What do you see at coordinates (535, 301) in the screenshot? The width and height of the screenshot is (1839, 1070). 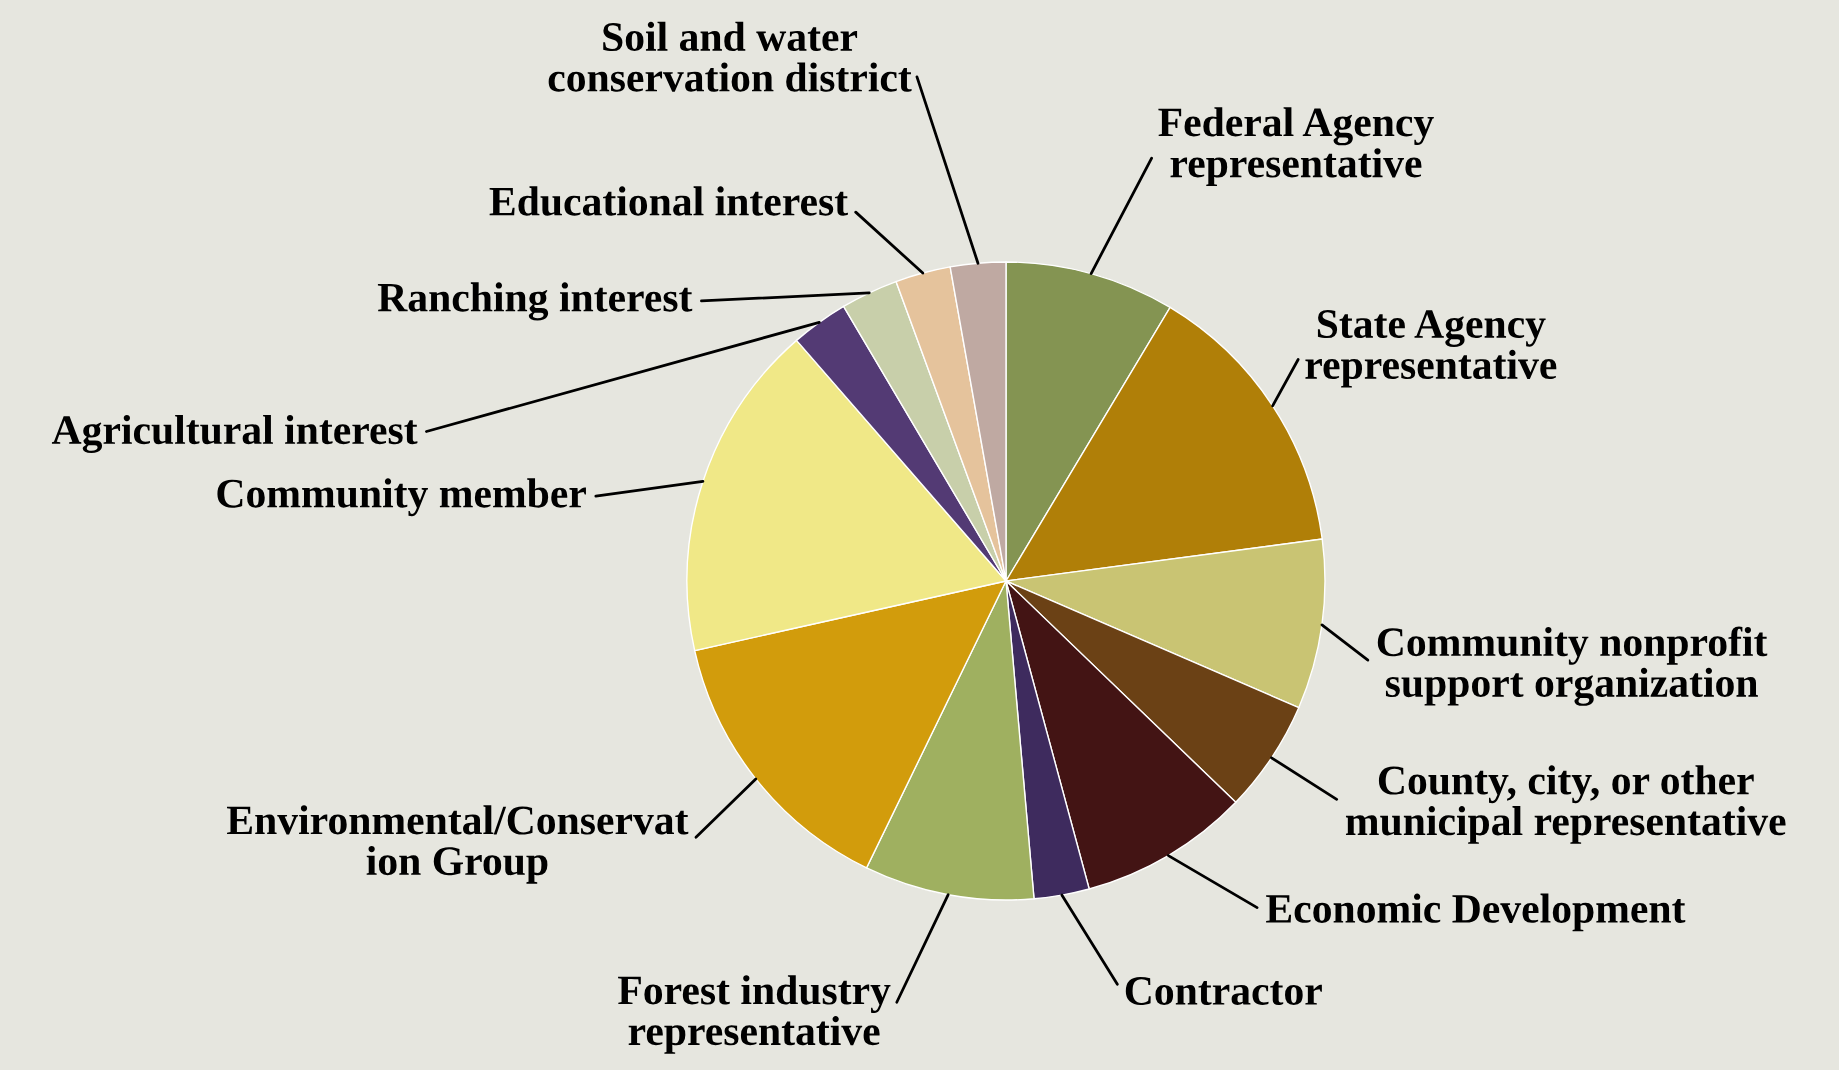 I see `slice-label: Ranching interest` at bounding box center [535, 301].